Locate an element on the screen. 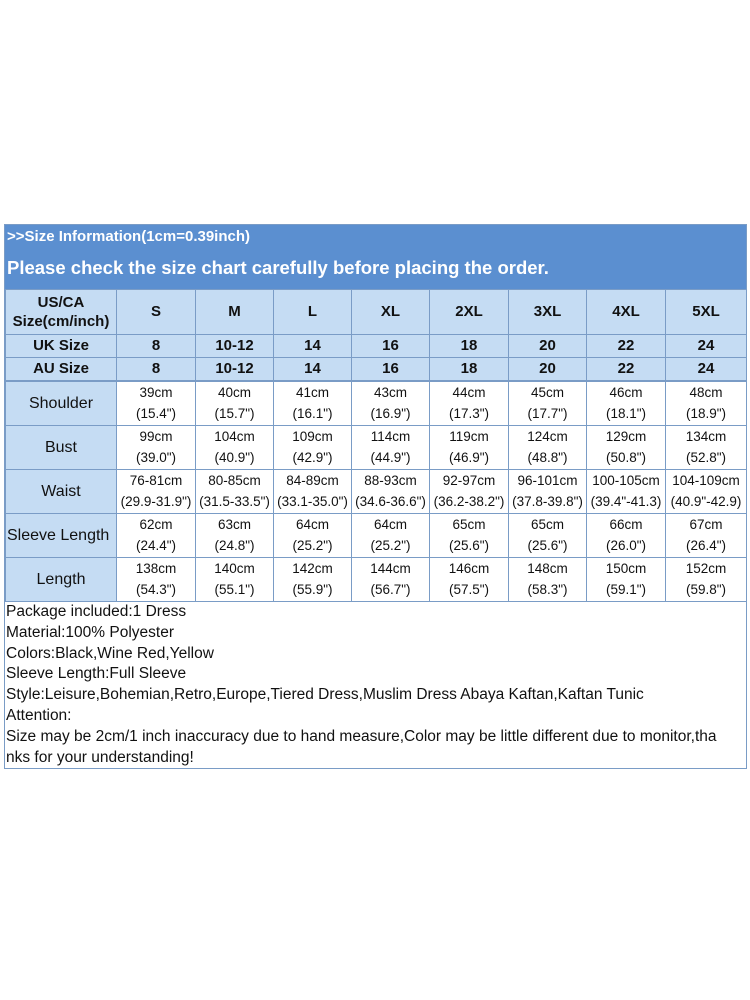  inch-value: (59.1") is located at coordinates (626, 589).